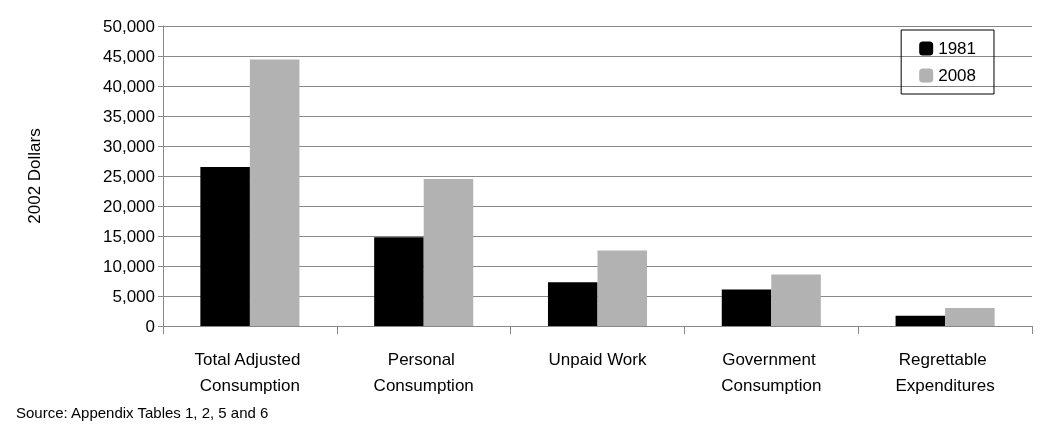 This screenshot has width=1042, height=430. Describe the element at coordinates (957, 48) in the screenshot. I see `legend-label: 1981` at that location.